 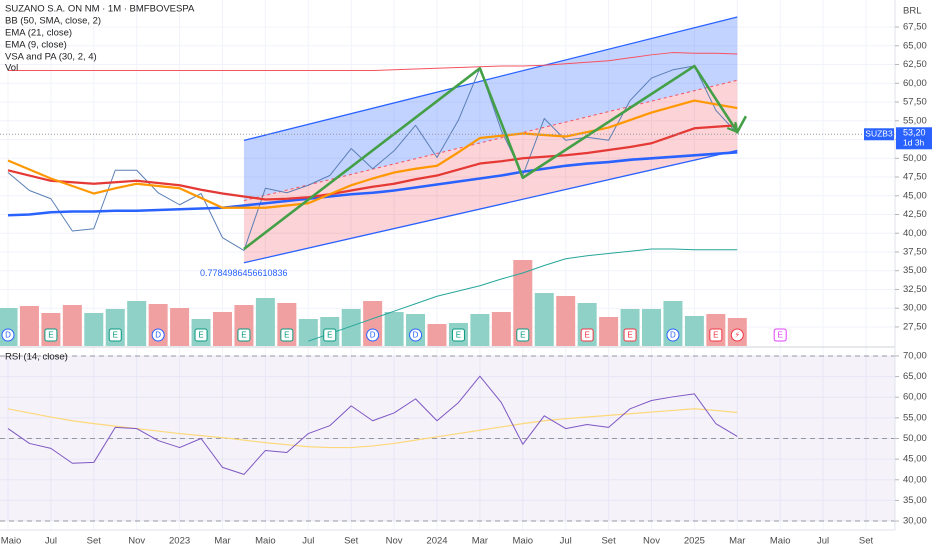 I want to click on legend-entry: EMA (21, close), so click(x=38, y=33).